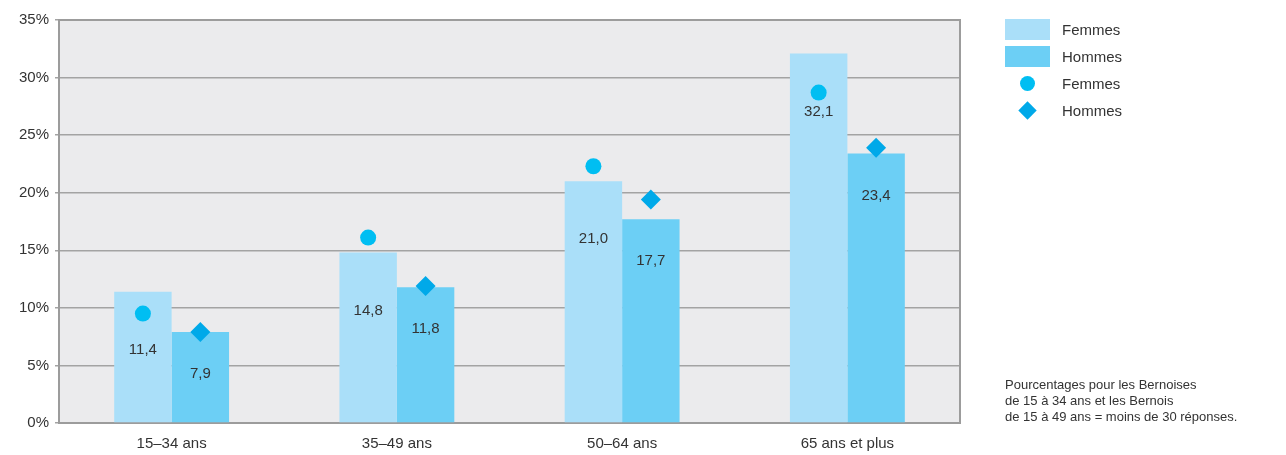  Describe the element at coordinates (368, 309) in the screenshot. I see `data-label: 14,8` at that location.